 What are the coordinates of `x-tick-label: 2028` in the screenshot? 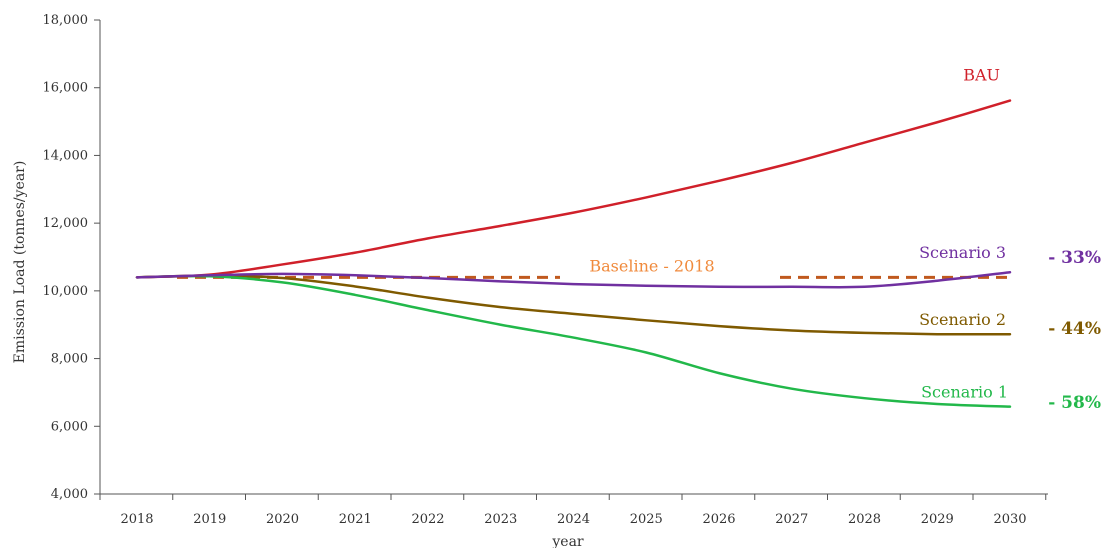 It's located at (864, 519).